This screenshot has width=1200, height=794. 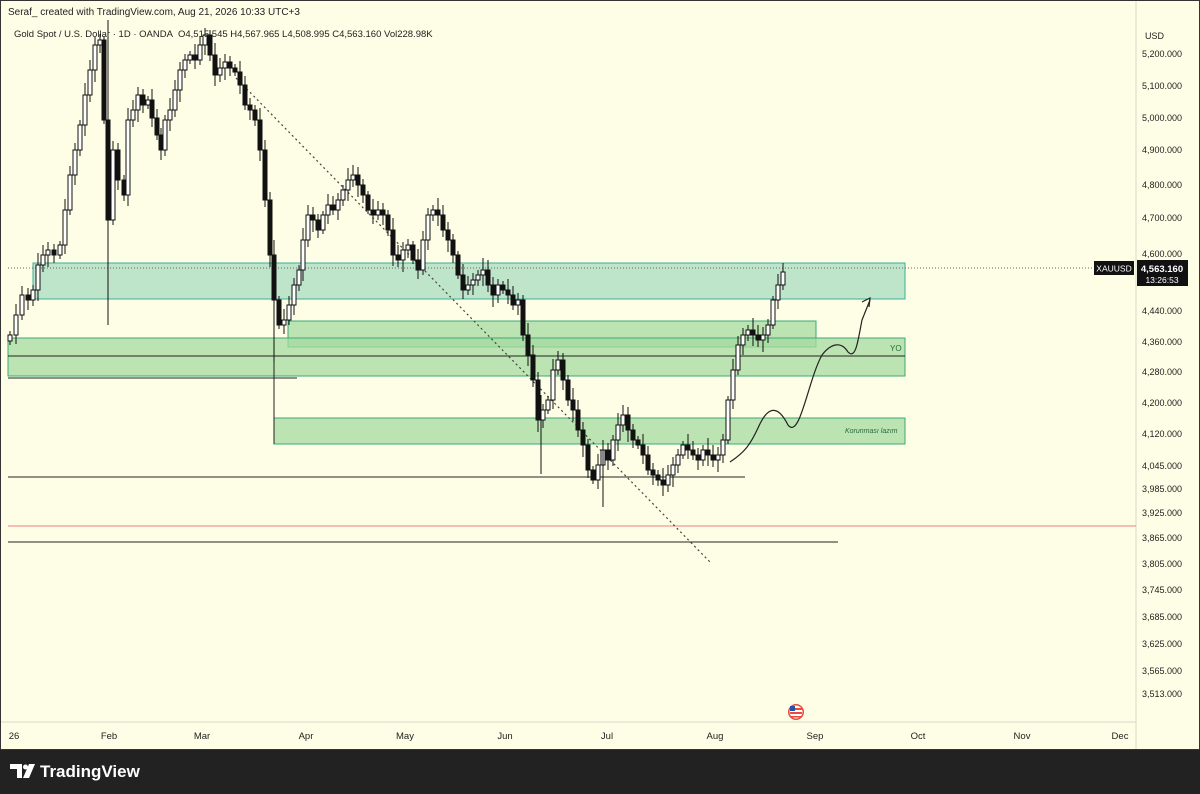 I want to click on price-tick-label: 3,565.000, so click(x=1162, y=671).